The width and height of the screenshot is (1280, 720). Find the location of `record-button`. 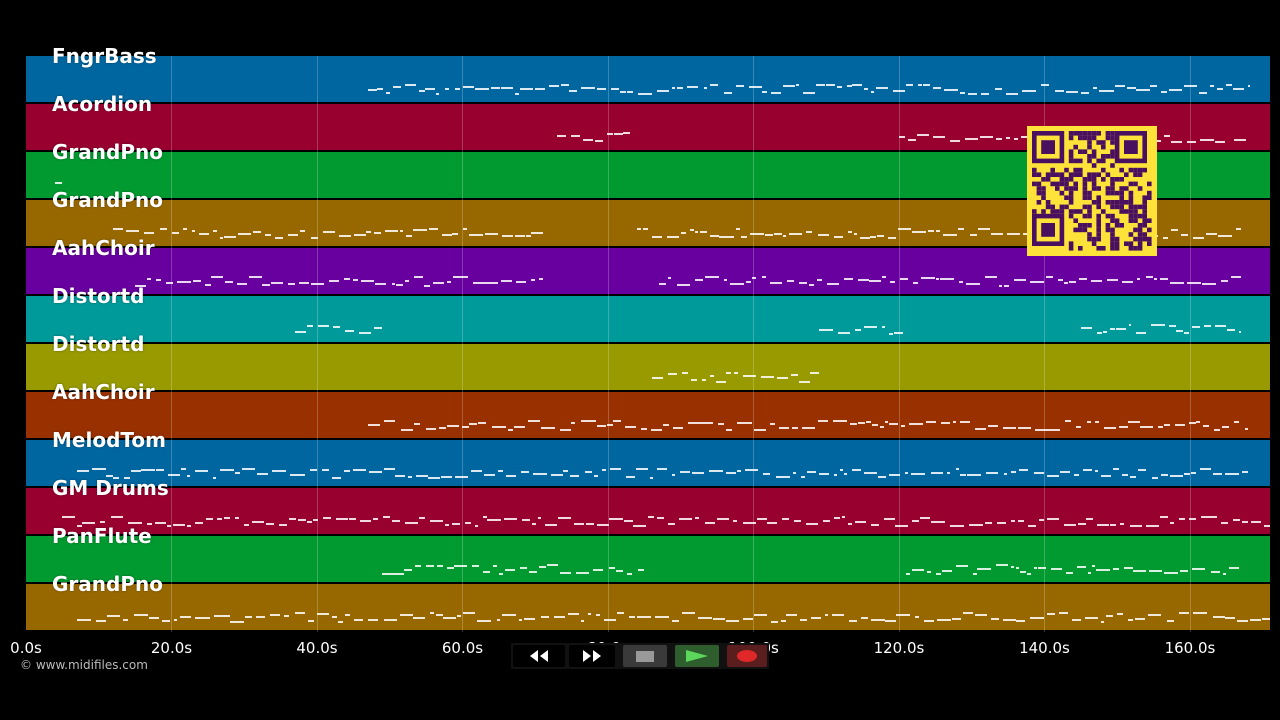

record-button is located at coordinates (747, 656).